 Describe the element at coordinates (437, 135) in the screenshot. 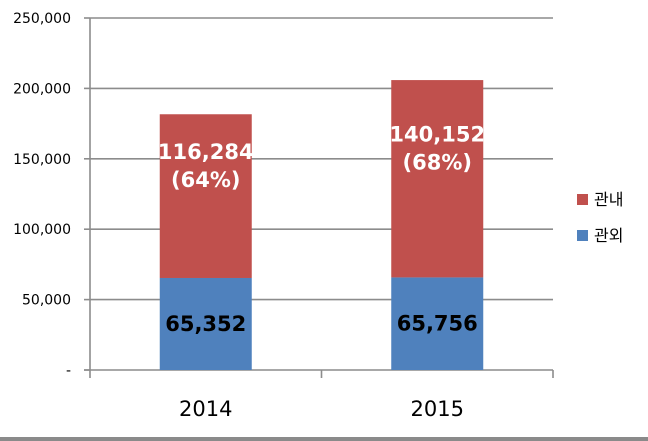

I see `data-label: 140,152` at that location.